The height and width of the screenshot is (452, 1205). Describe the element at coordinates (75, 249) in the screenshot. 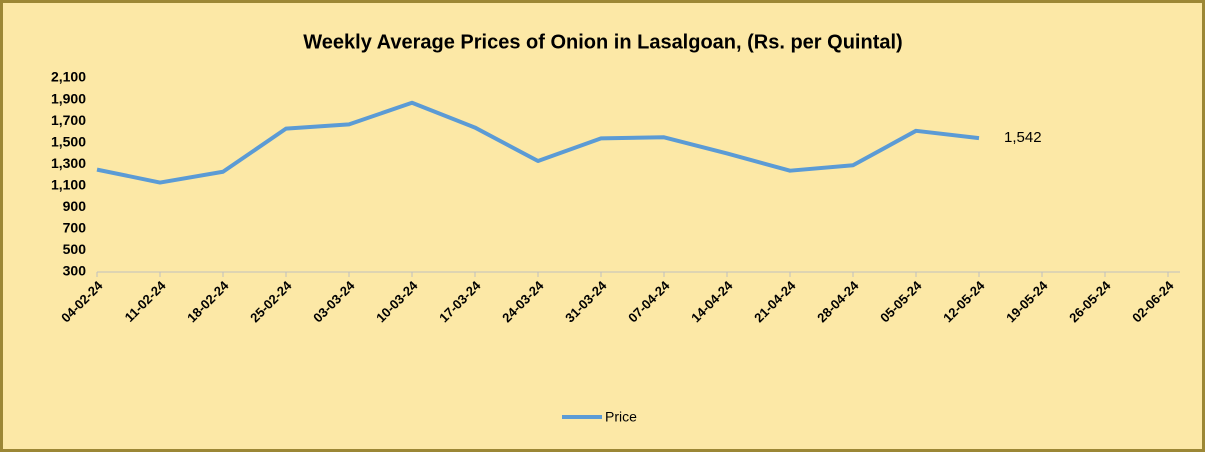

I see `y-tick-label: 500` at that location.